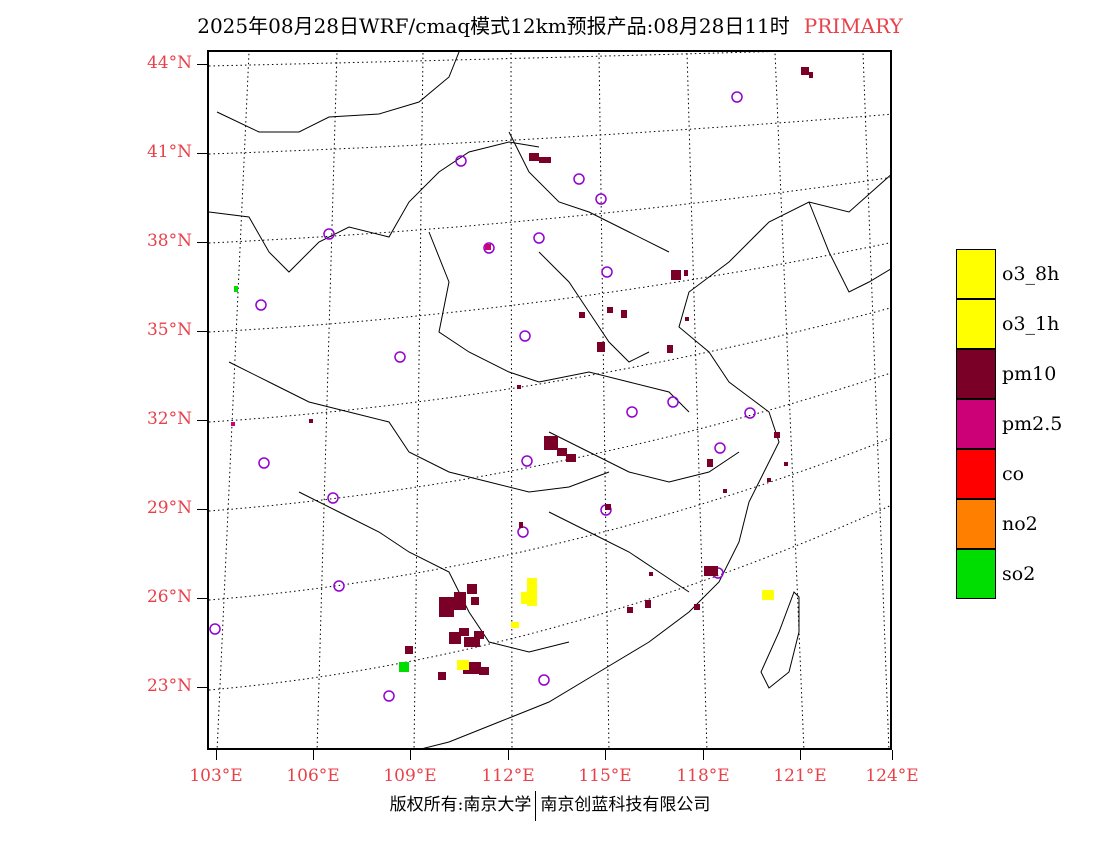 The image size is (1100, 850). I want to click on korea-outline, so click(849, 247).